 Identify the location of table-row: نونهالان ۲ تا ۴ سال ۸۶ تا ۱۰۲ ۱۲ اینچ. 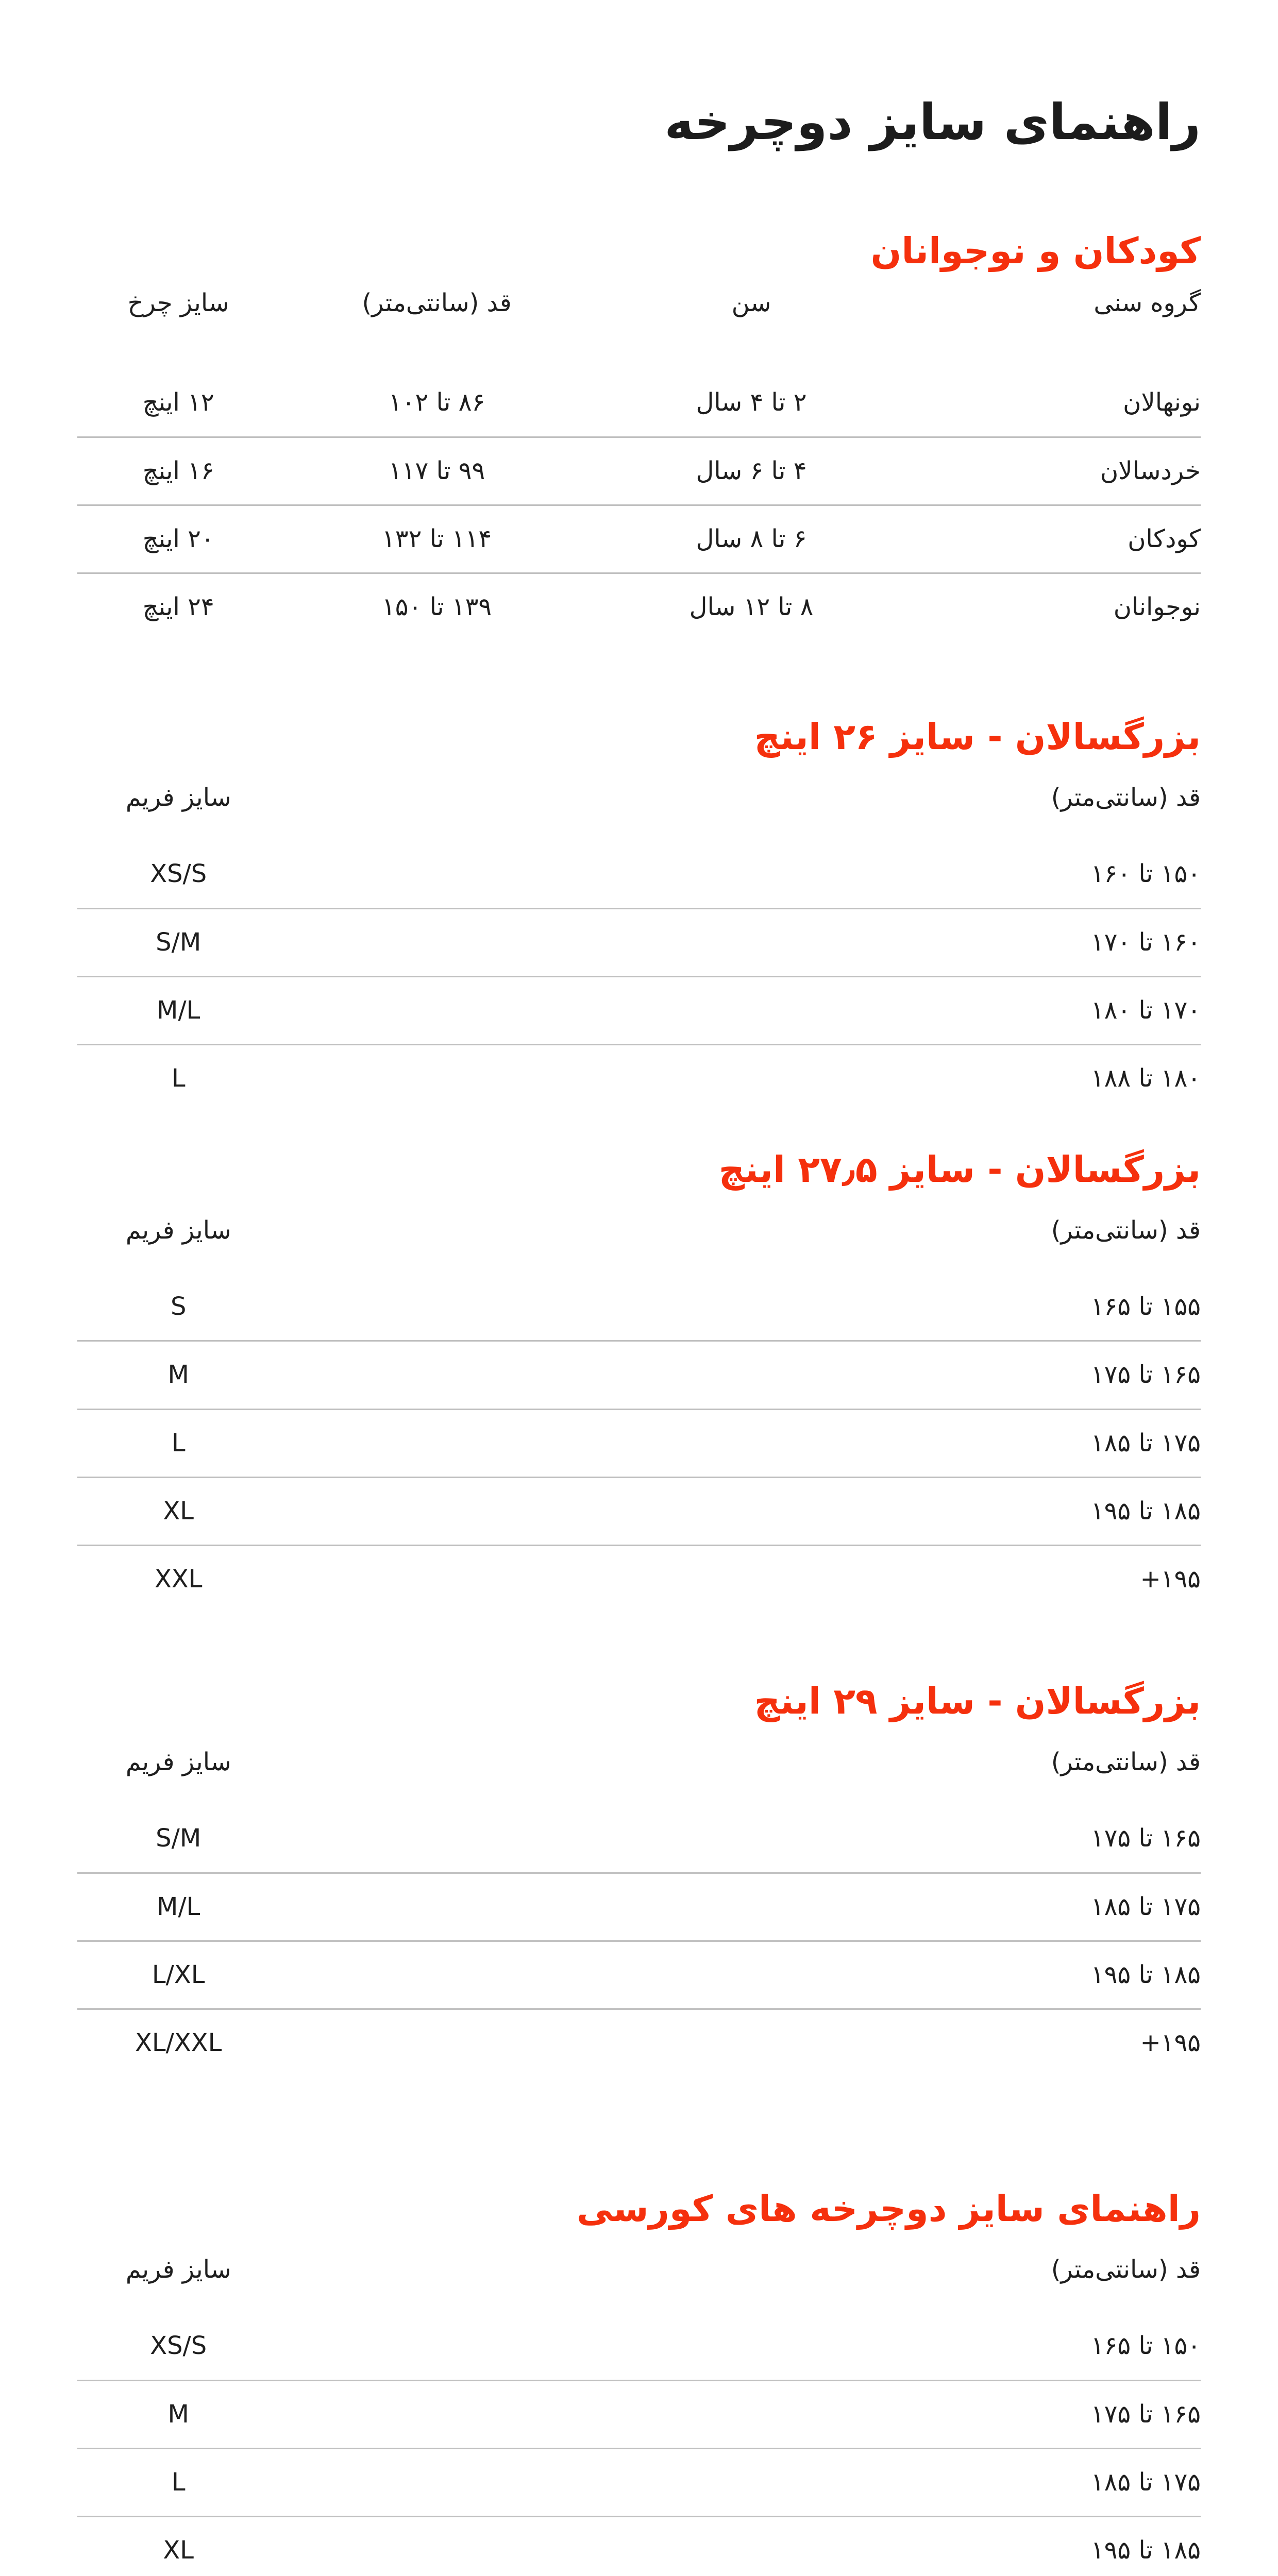
(639, 403).